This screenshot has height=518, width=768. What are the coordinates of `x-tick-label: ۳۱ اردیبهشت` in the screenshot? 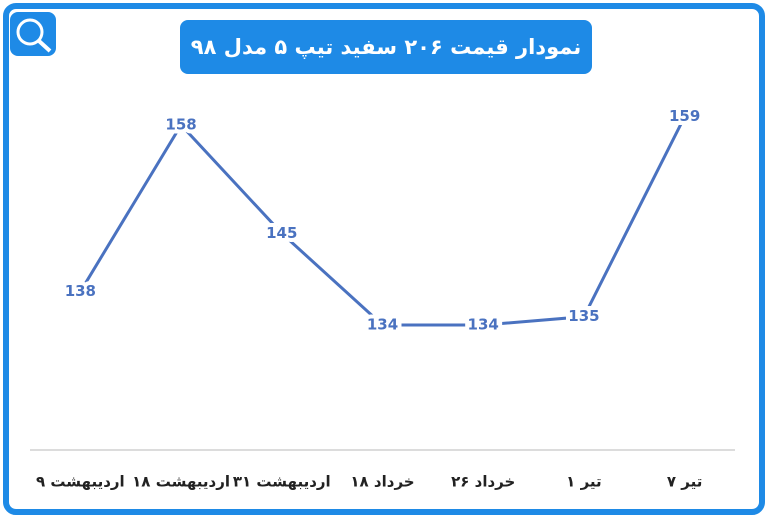 It's located at (282, 482).